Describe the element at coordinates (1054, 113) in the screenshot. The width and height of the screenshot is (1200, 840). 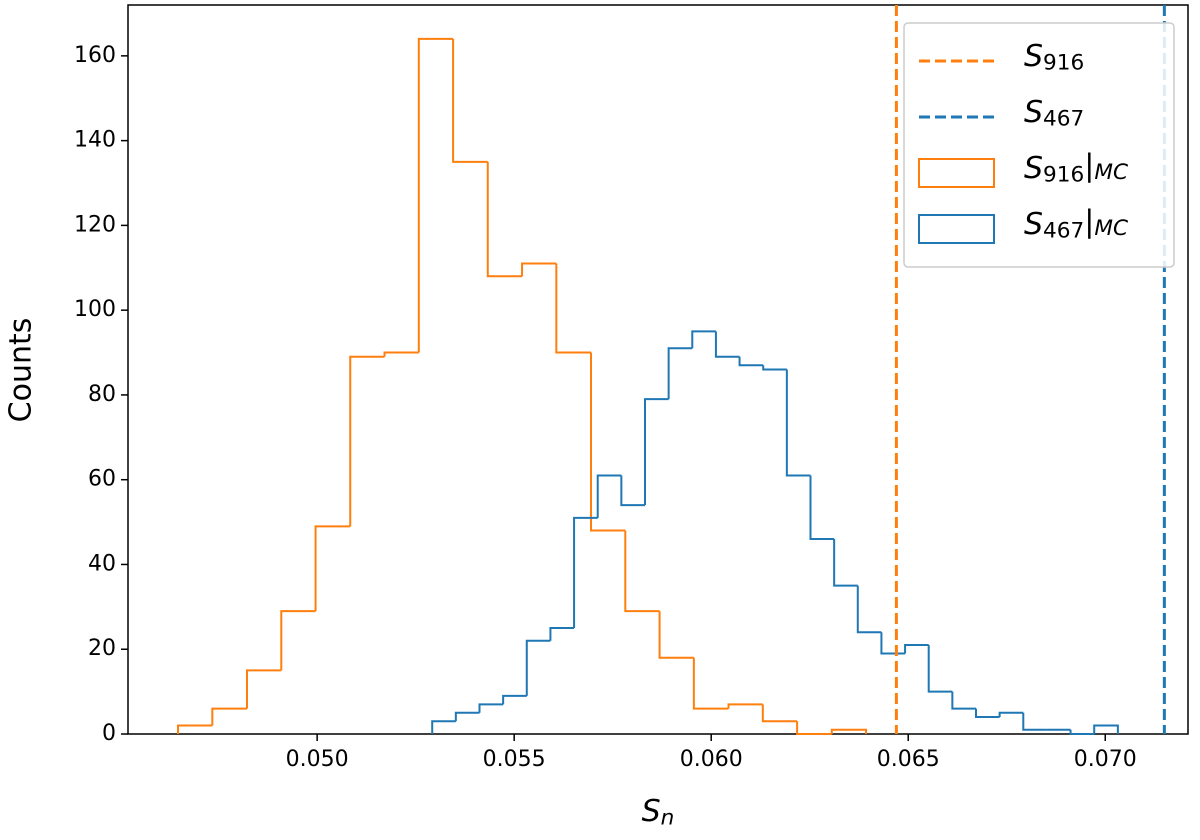
I see `legend-label: S467` at that location.